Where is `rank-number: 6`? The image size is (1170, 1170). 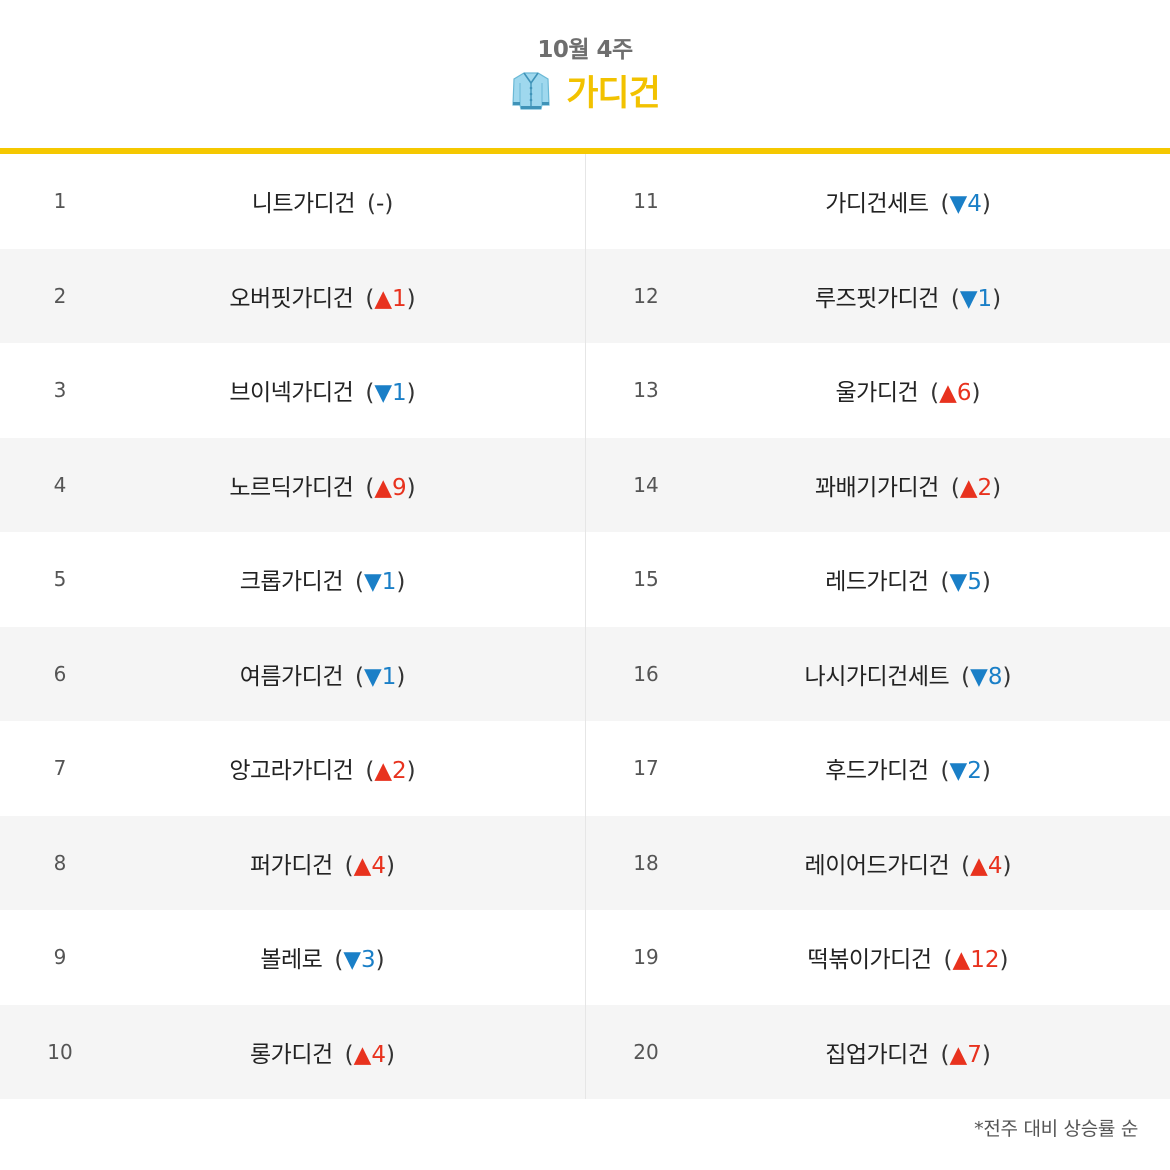 rank-number: 6 is located at coordinates (60, 673).